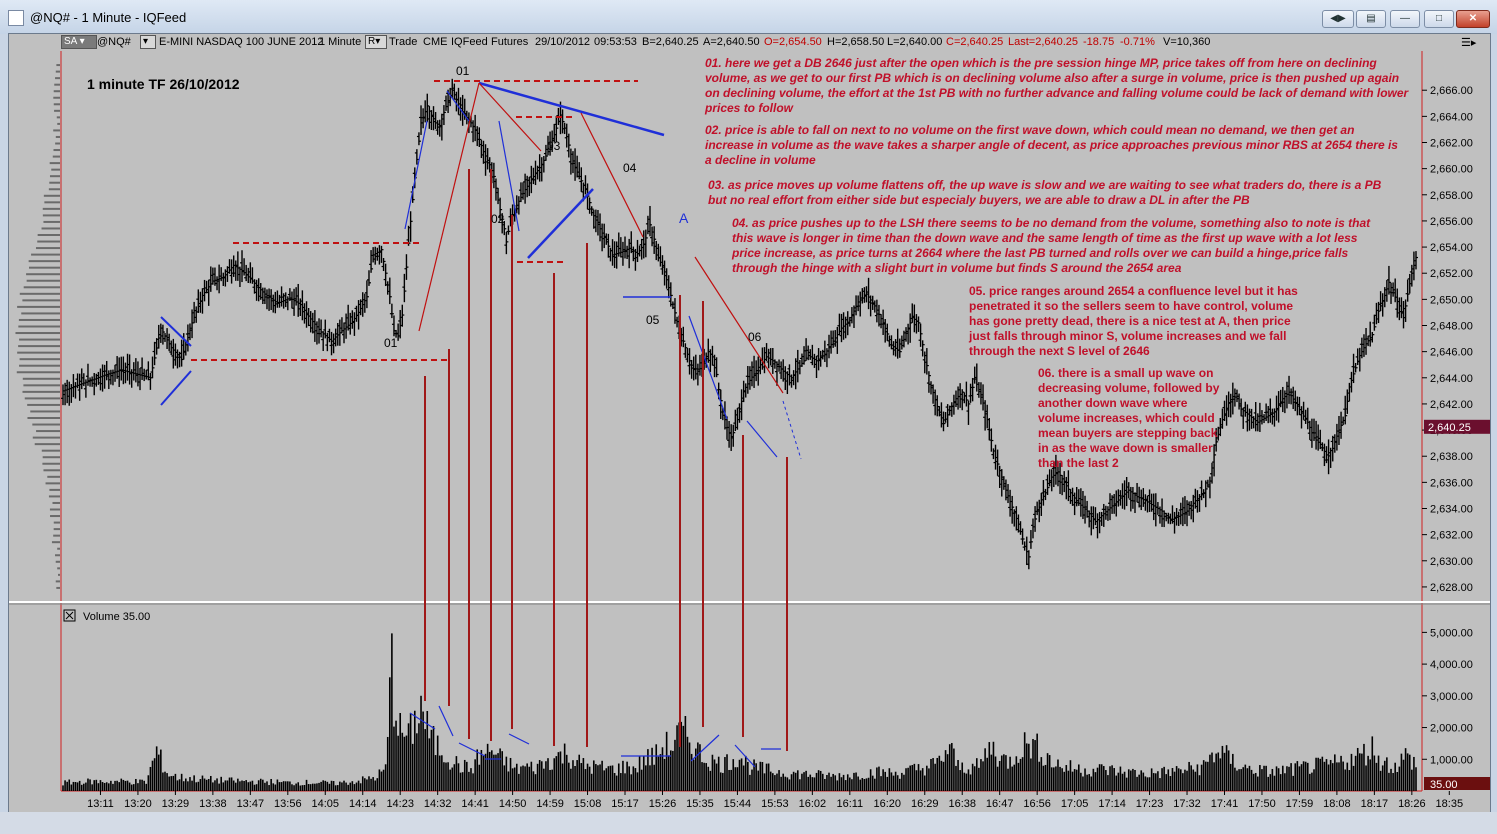  Describe the element at coordinates (792, 430) in the screenshot. I see `wave-trend-extension` at that location.